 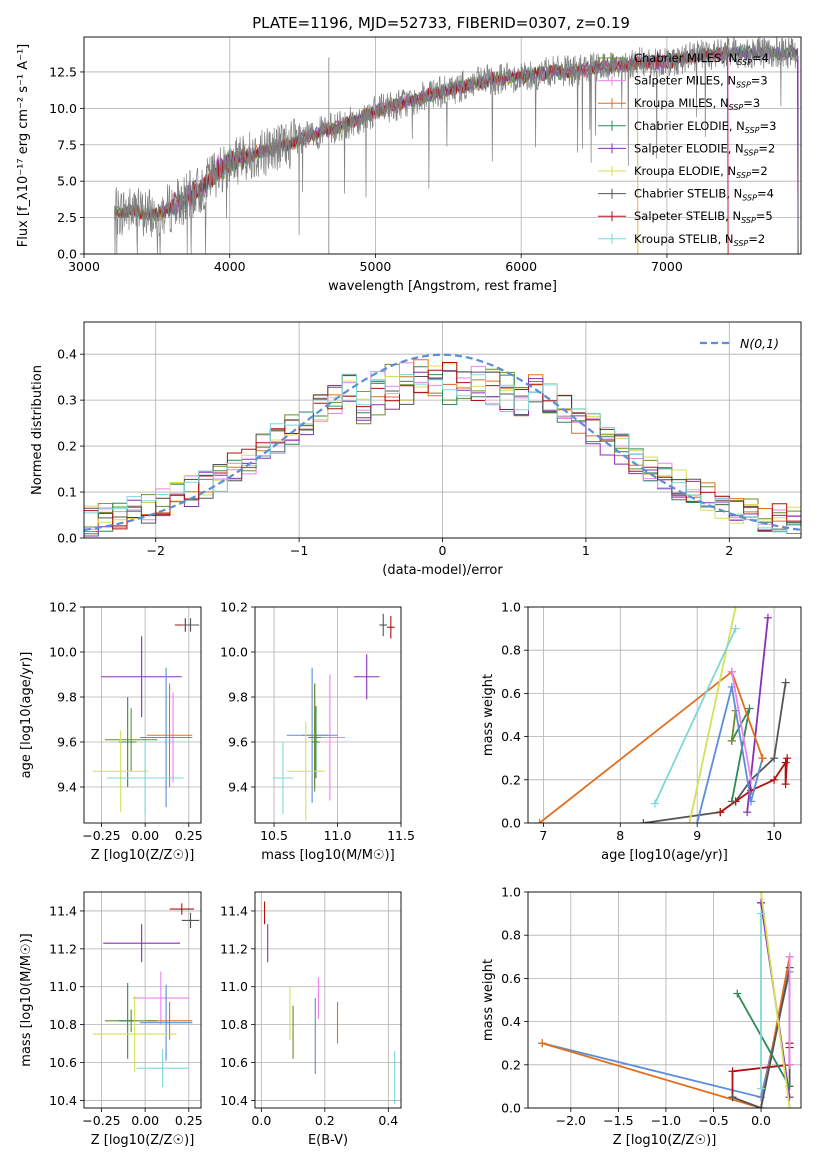 I want to click on x-axis-label: (data-model)/error, so click(x=442, y=570).